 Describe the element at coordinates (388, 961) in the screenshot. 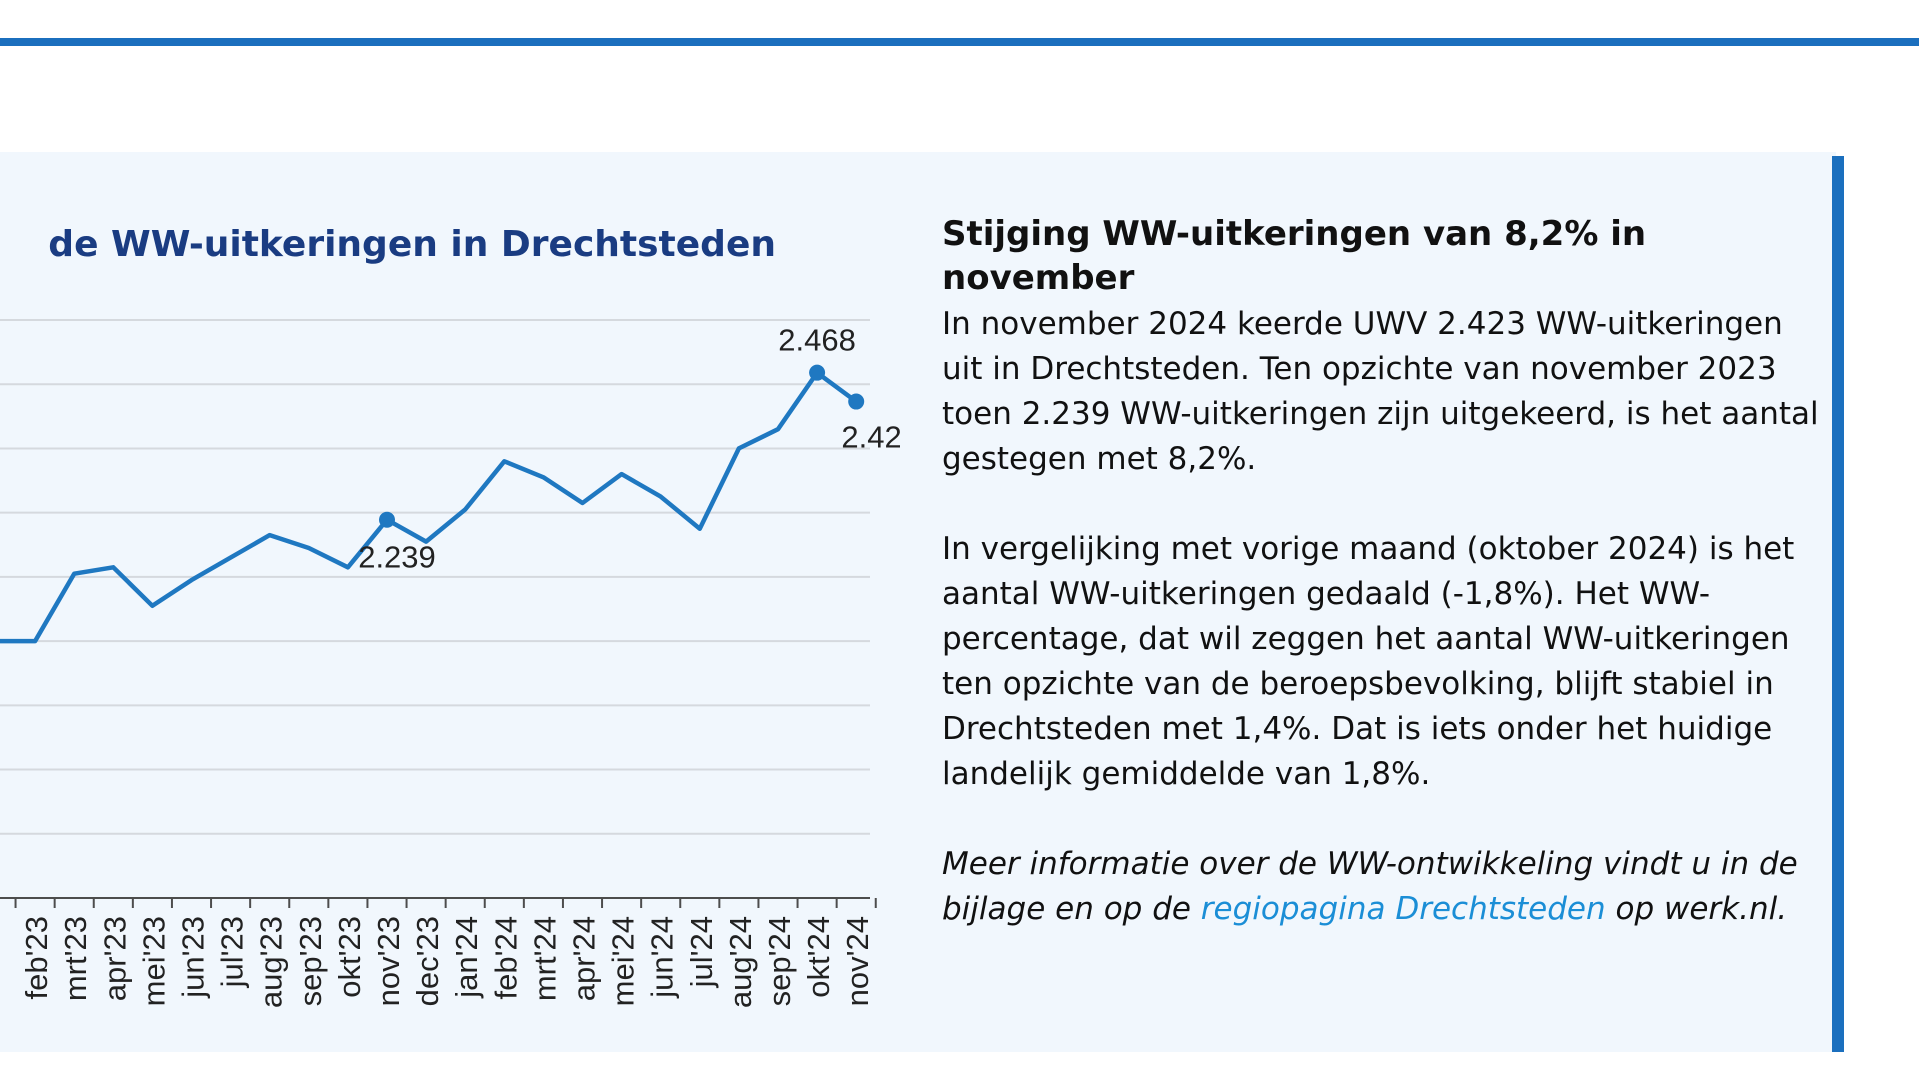

I see `x-tick-label: nov'23` at that location.